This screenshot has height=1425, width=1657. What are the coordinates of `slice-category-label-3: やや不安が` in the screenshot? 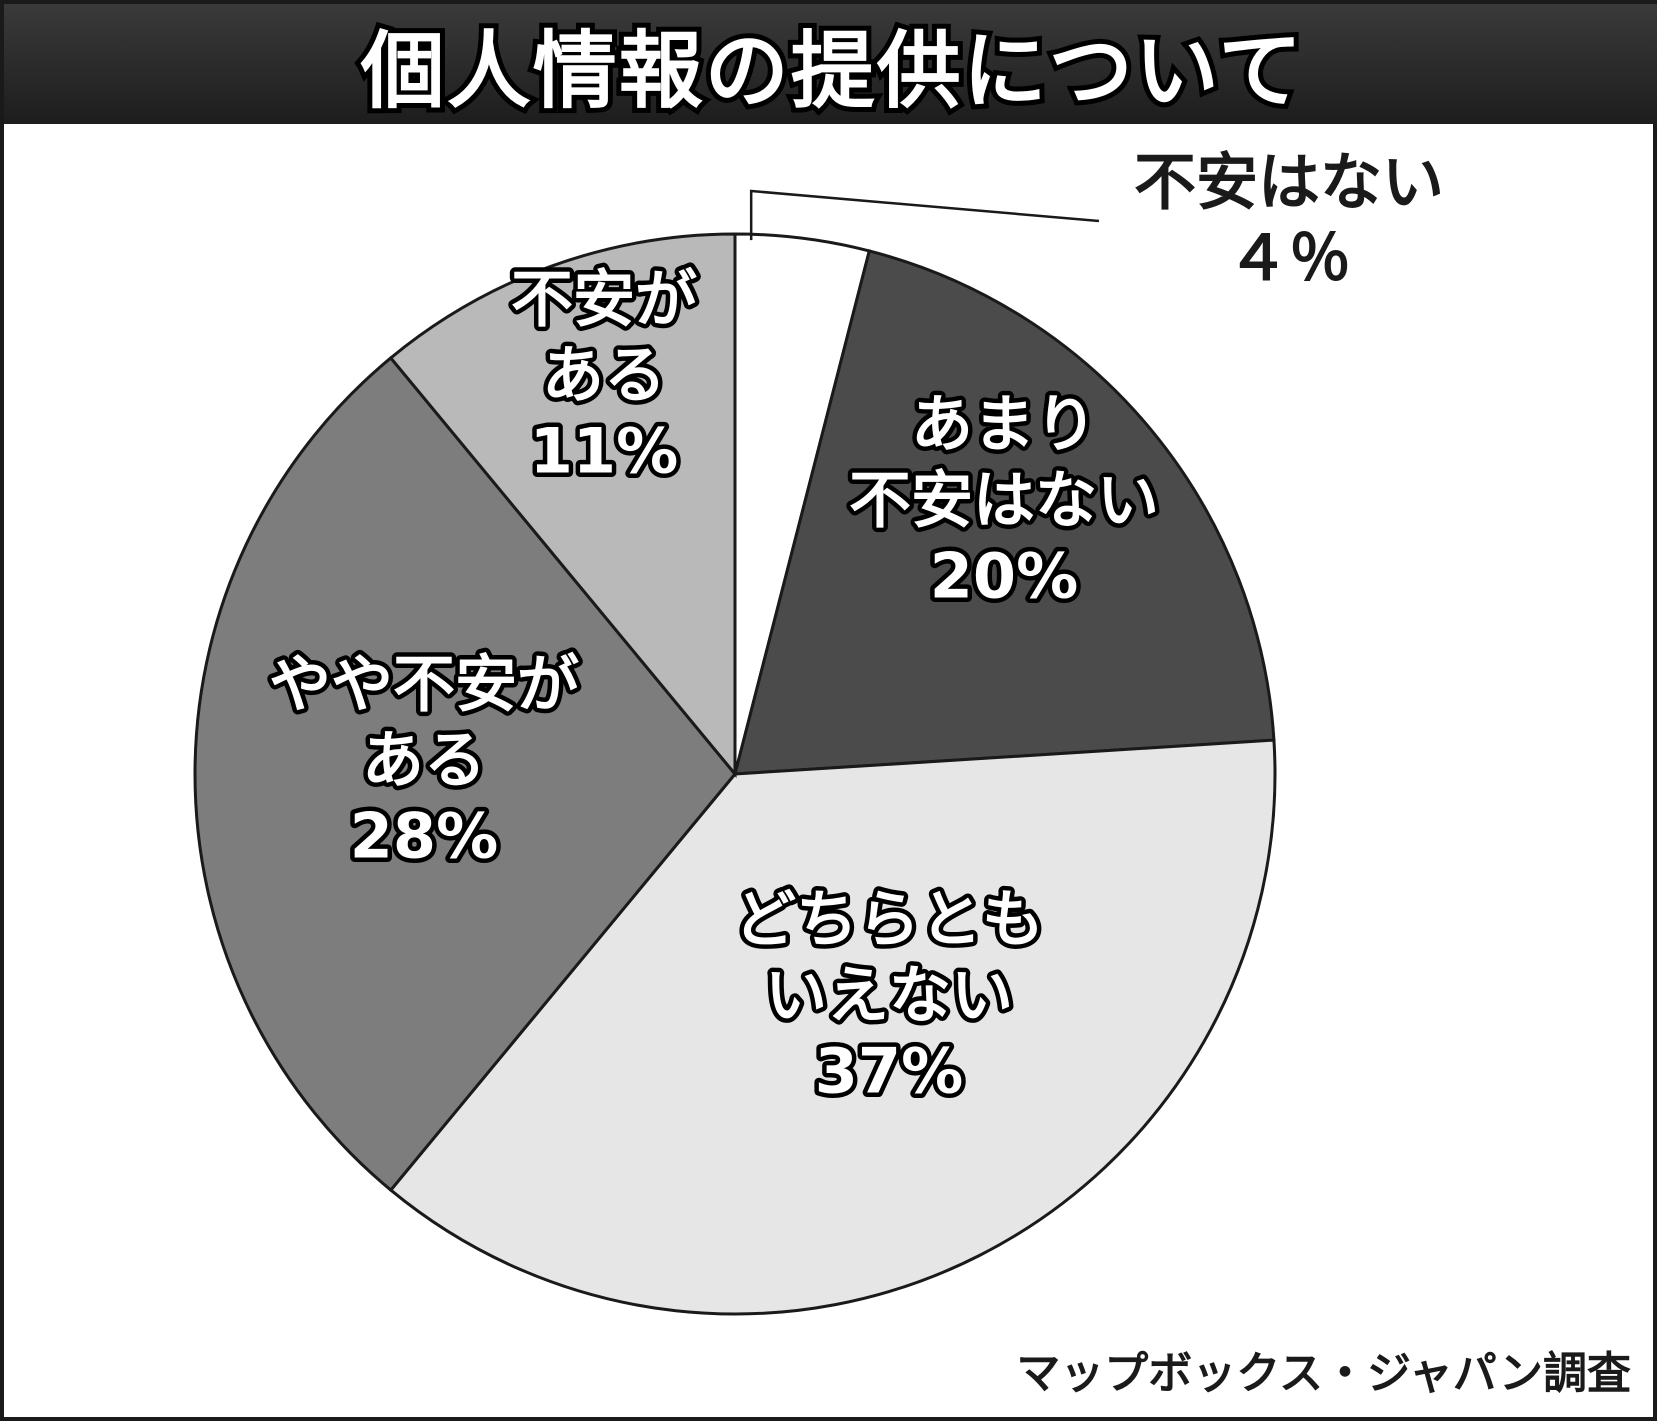 It's located at (424, 683).